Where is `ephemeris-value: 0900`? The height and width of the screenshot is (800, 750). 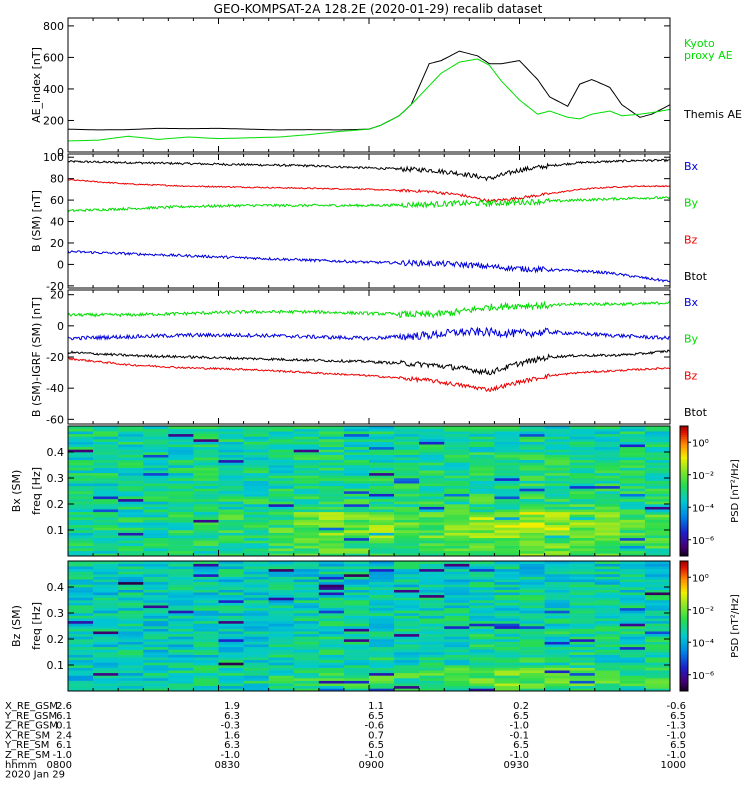 ephemeris-value: 0900 is located at coordinates (371, 765).